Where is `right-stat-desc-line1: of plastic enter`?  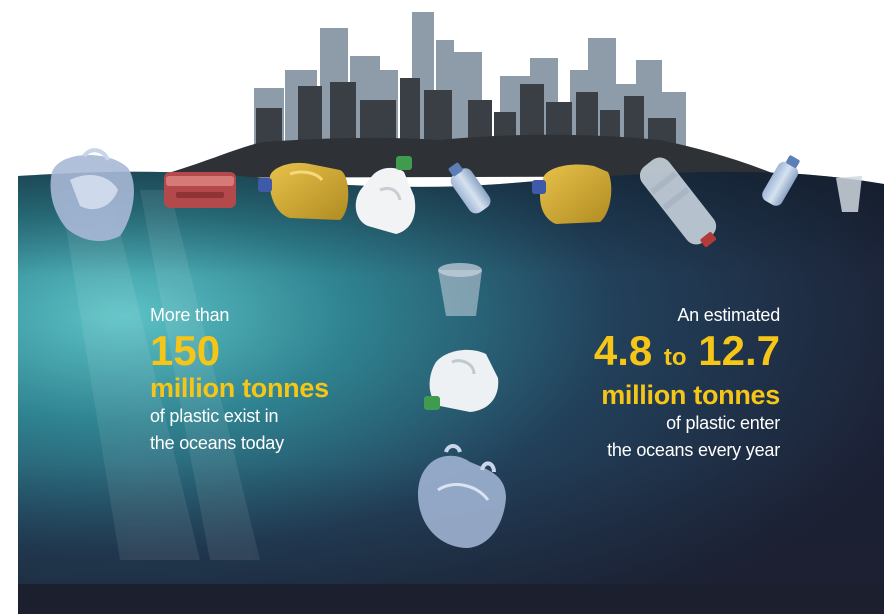
right-stat-desc-line1: of plastic enter is located at coordinates (723, 423).